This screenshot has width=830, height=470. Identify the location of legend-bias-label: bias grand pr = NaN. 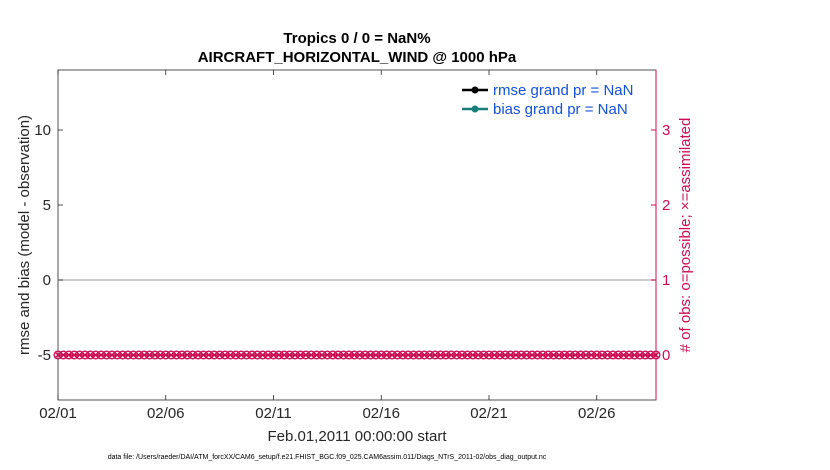
(560, 109).